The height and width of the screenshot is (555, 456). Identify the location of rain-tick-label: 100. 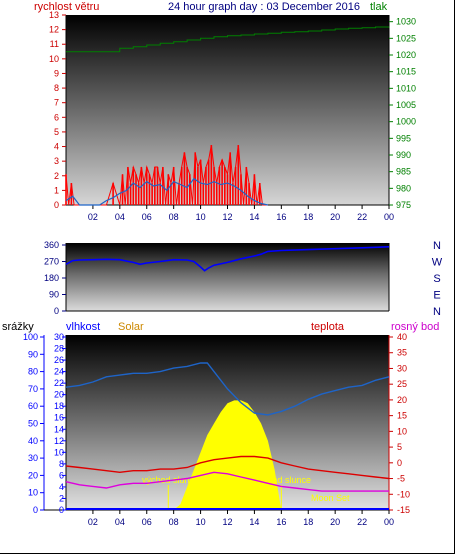
(30, 337).